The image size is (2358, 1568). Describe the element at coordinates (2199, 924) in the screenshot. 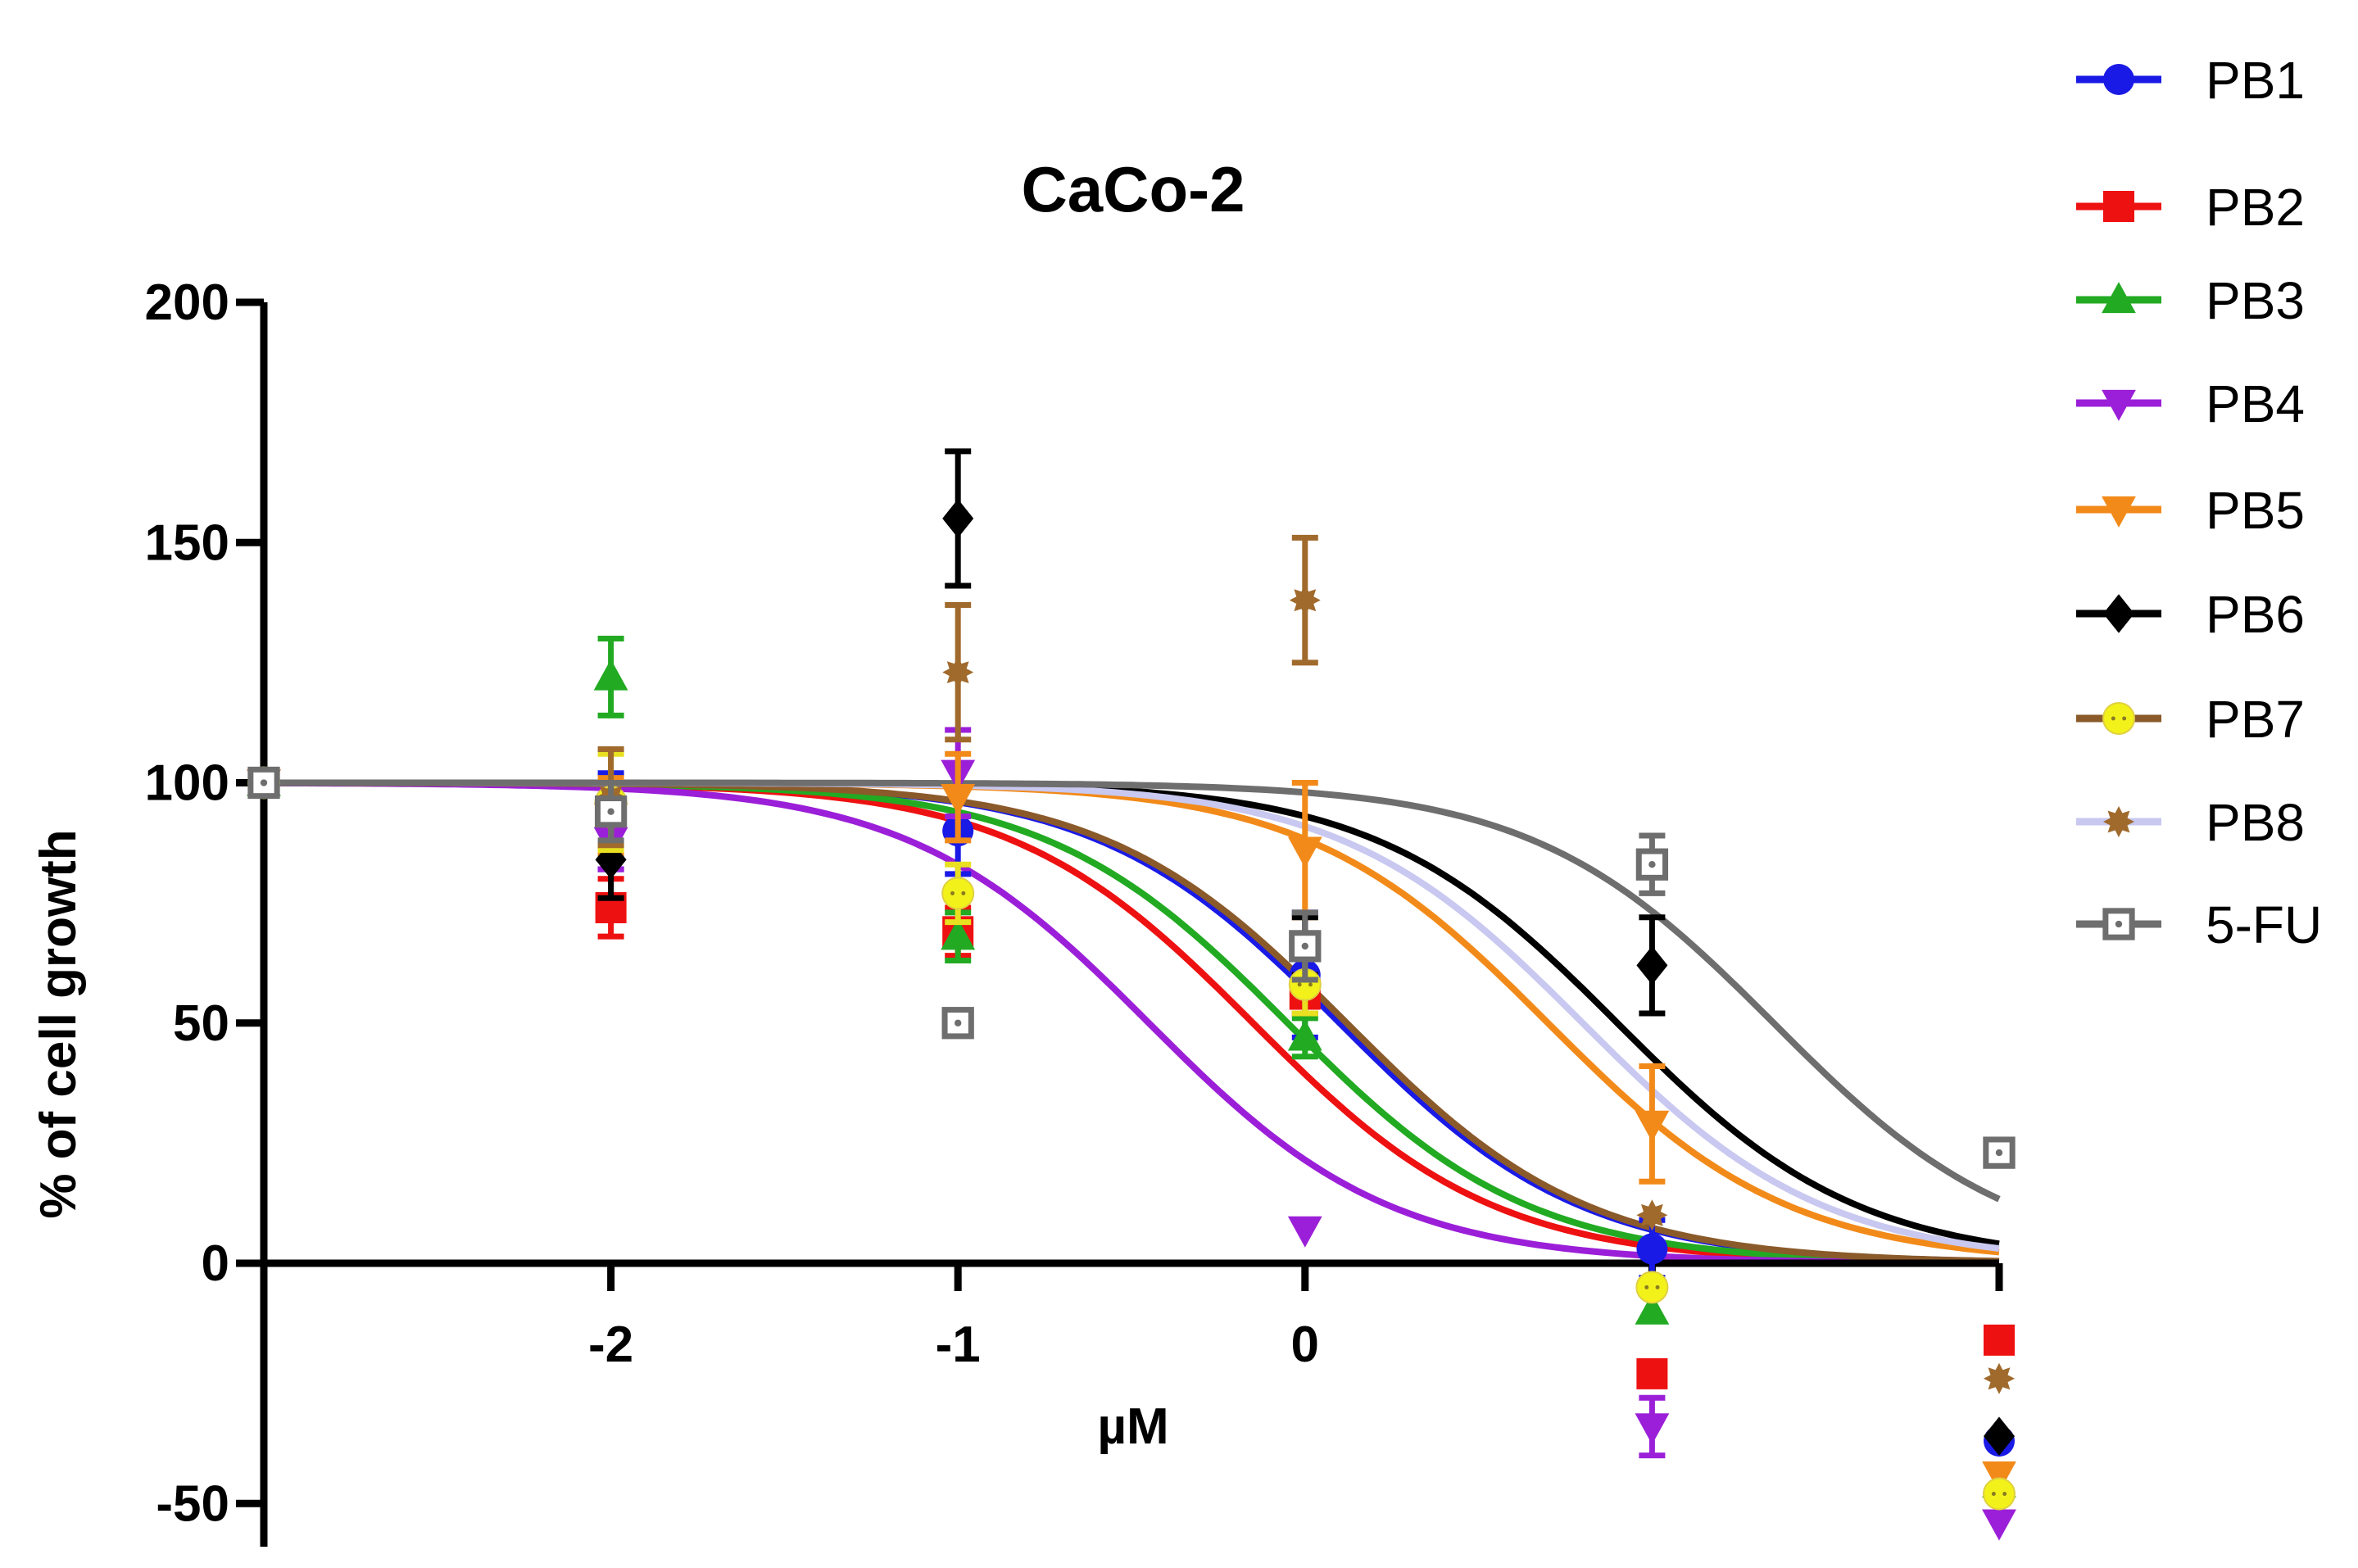

I see `legend-item-5-fu: 5-FU` at that location.